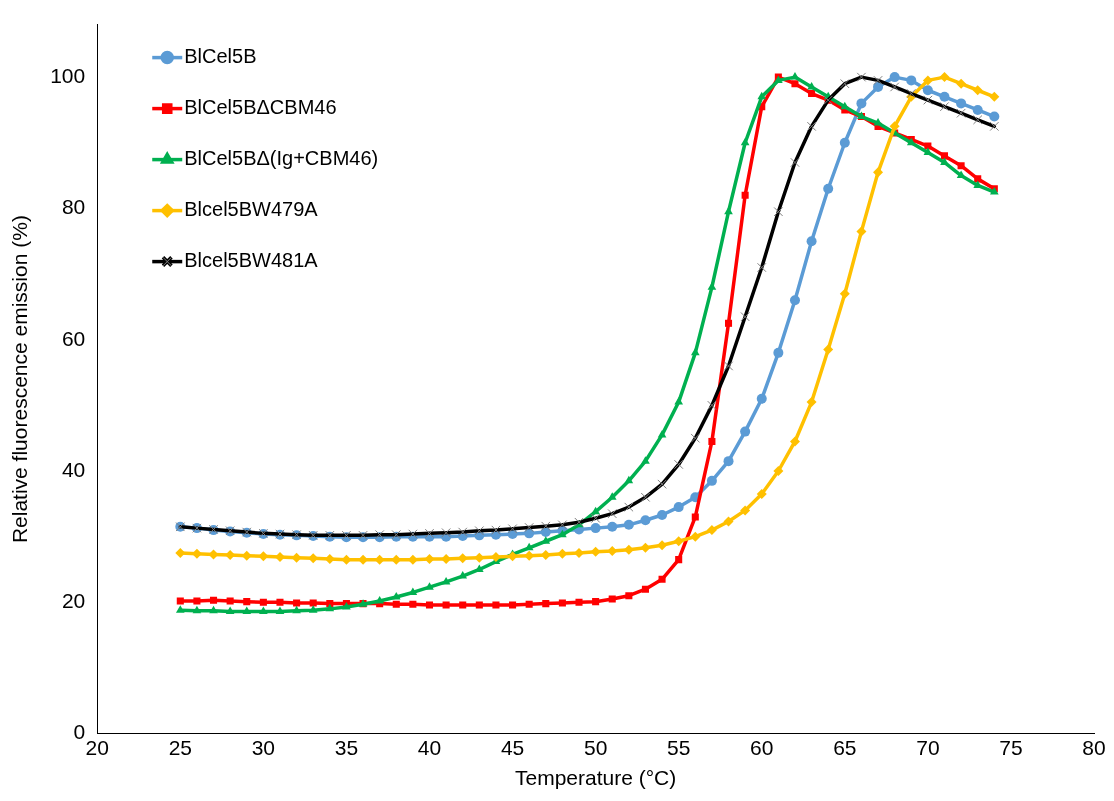 This screenshot has width=1114, height=801. Describe the element at coordinates (429, 747) in the screenshot. I see `x-tick-label: 40` at that location.